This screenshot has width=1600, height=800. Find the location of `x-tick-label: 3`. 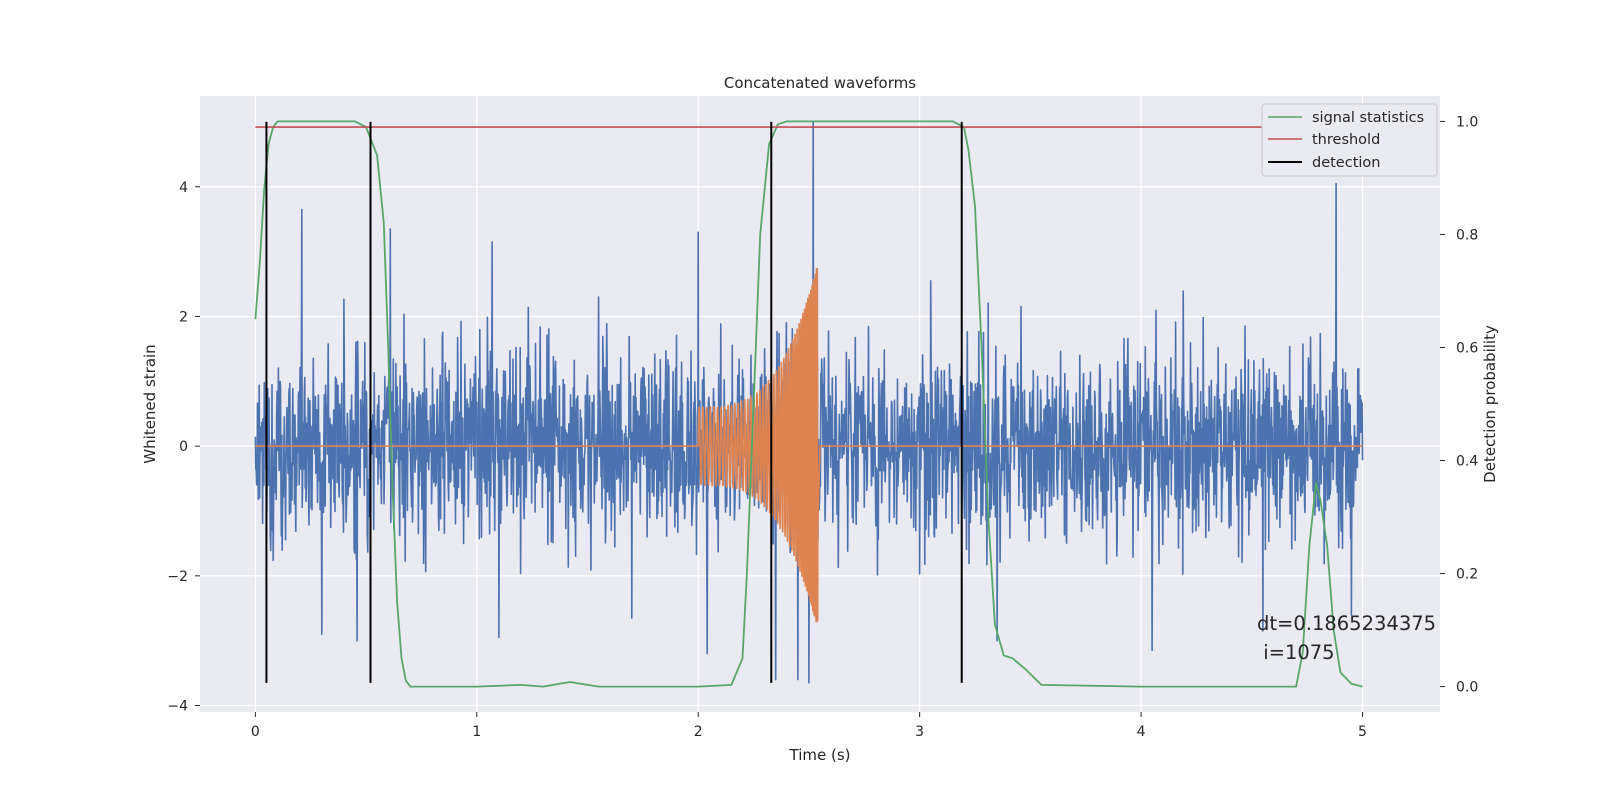

x-tick-label: 3 is located at coordinates (919, 732).